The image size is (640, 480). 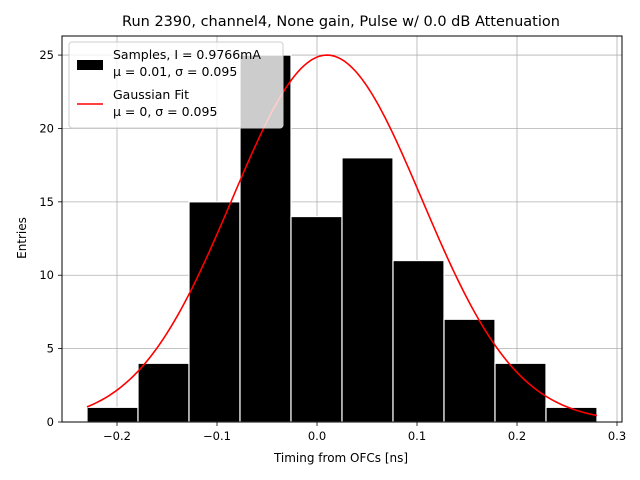 What do you see at coordinates (50, 422) in the screenshot?
I see `y-tick-label: 0` at bounding box center [50, 422].